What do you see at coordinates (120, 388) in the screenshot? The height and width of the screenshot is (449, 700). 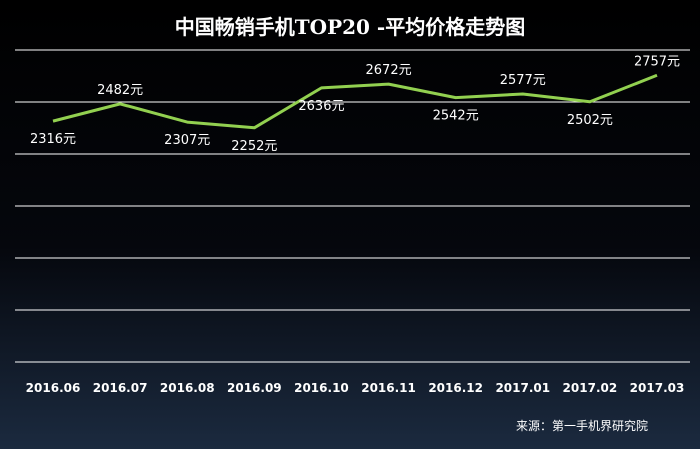 I see `x-tick-label: 2016.07` at bounding box center [120, 388].